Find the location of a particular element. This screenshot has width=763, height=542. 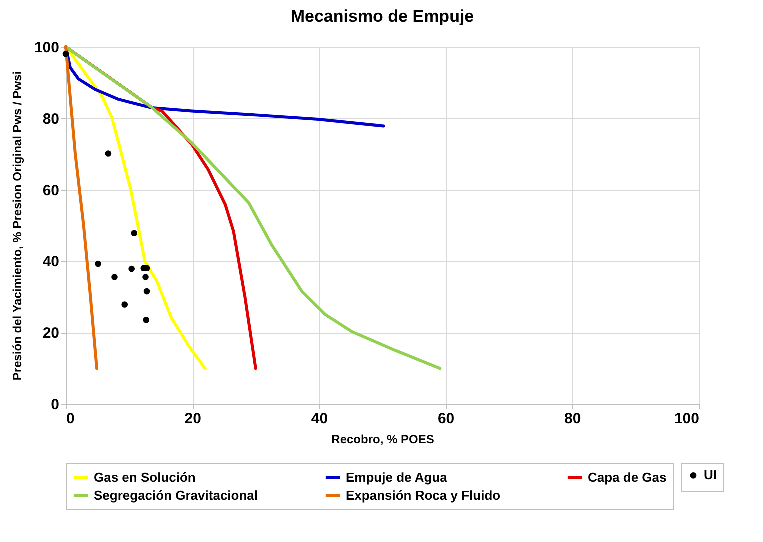

line-series is located at coordinates (81, 208).